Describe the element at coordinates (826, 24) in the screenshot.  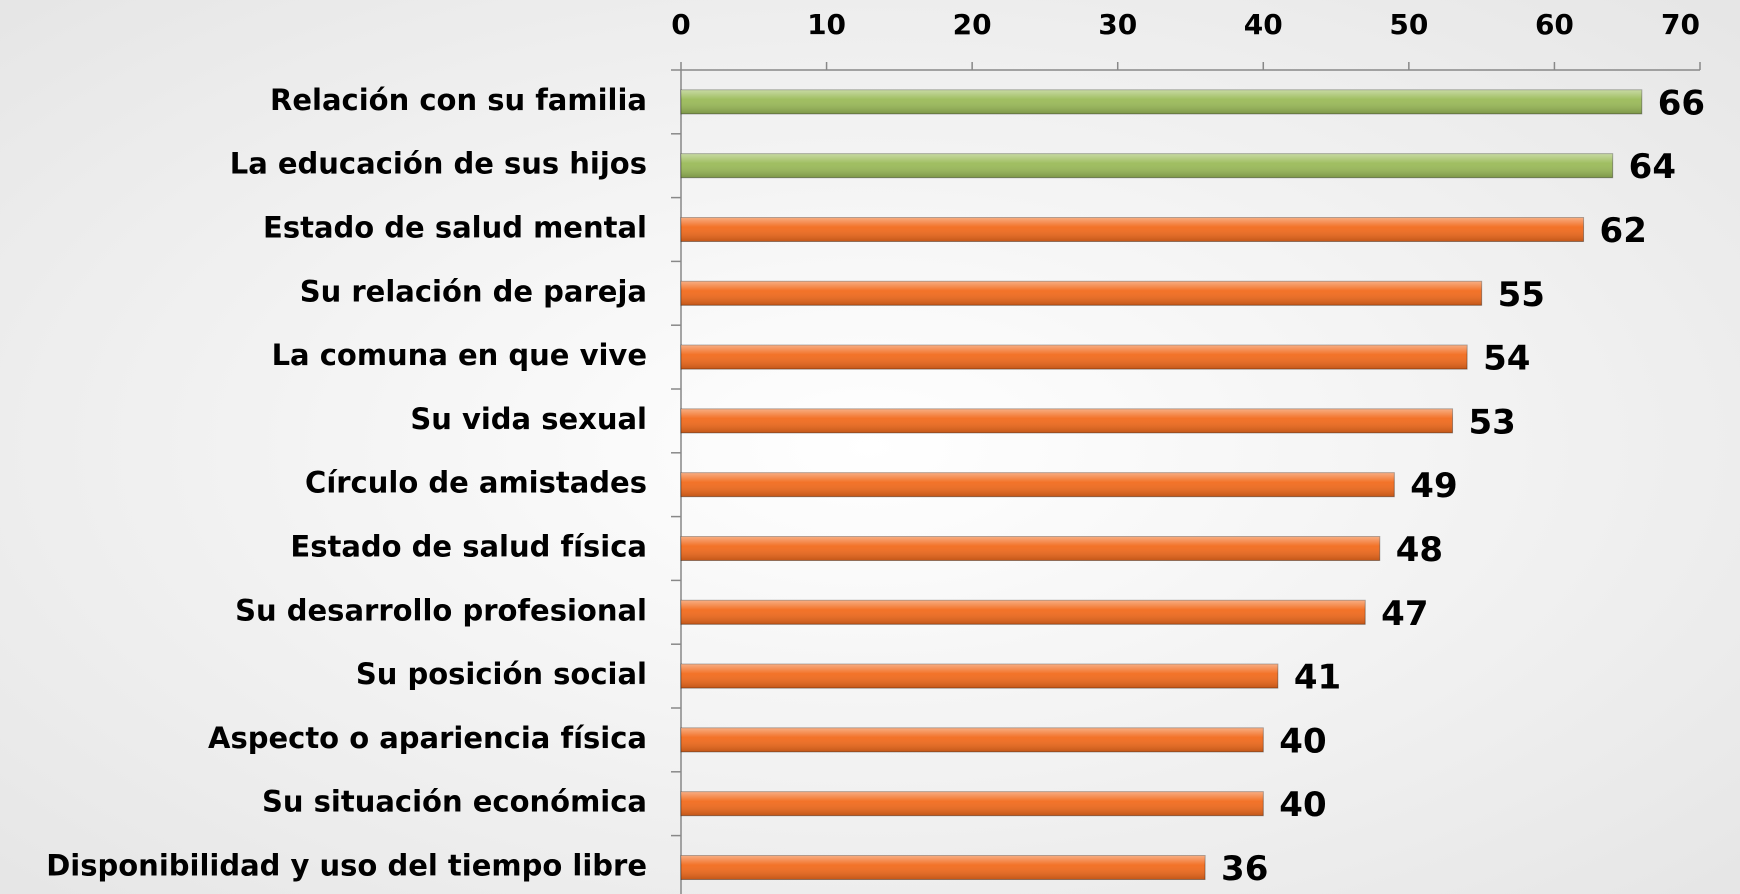
I see `x-tick-label: 10` at that location.